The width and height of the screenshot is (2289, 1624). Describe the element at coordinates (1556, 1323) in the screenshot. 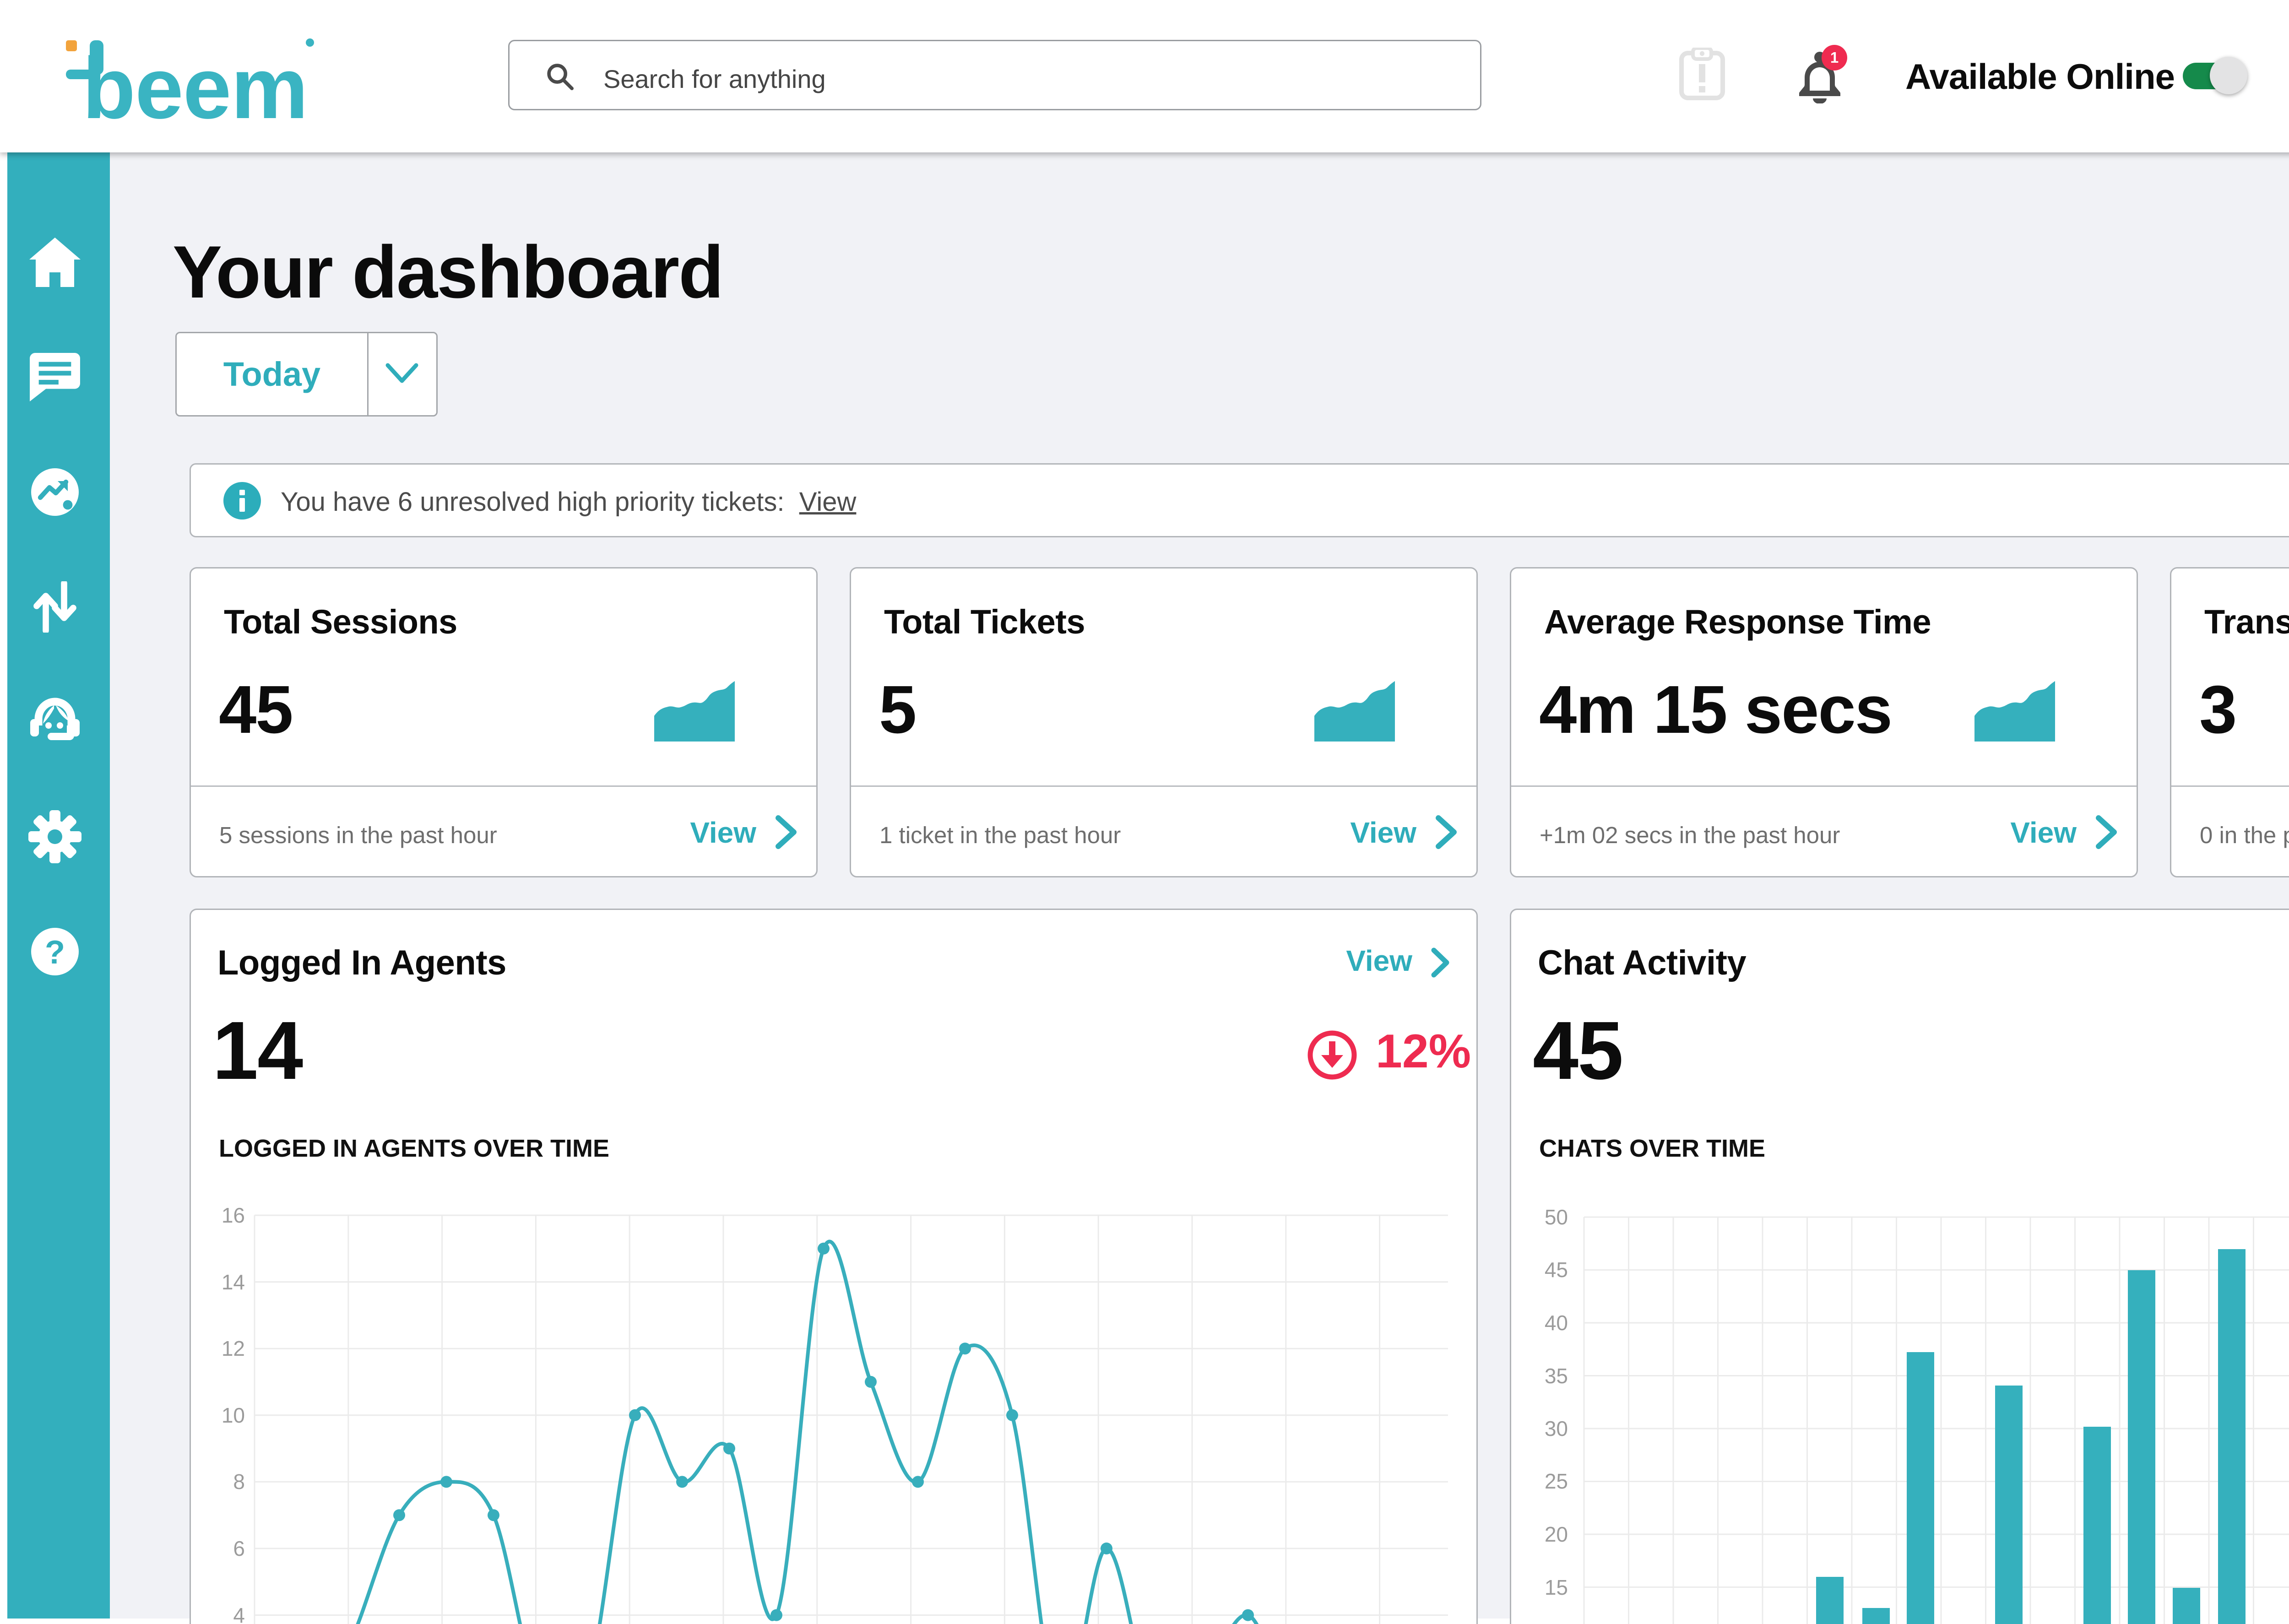

I see `svg-text: 40` at that location.